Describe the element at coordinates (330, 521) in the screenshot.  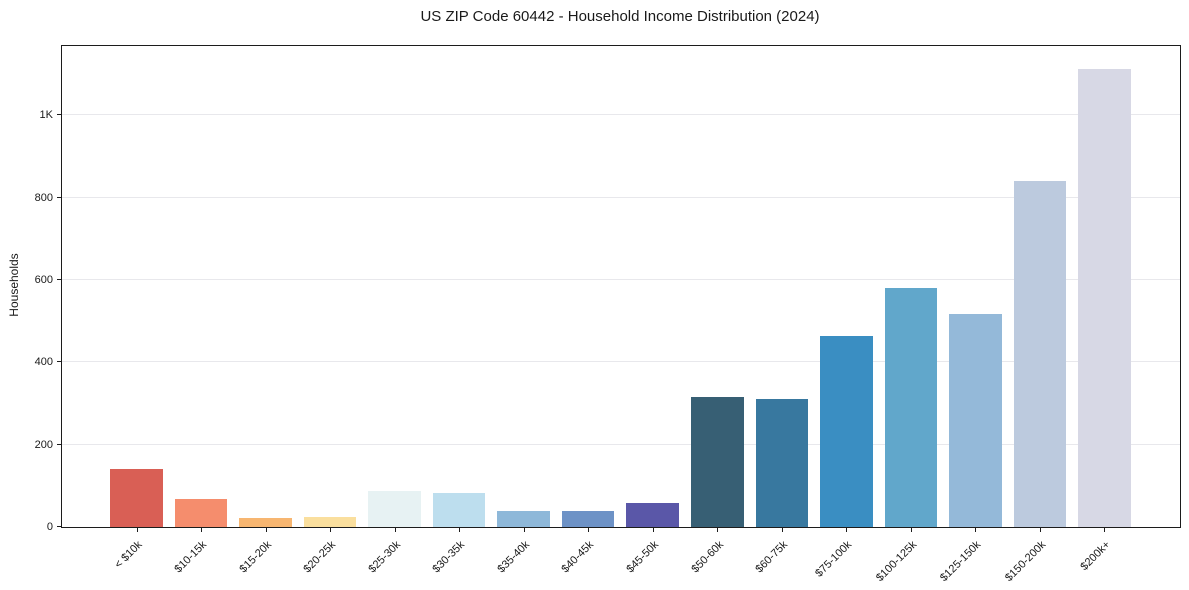
I see `bar-20-25k` at that location.